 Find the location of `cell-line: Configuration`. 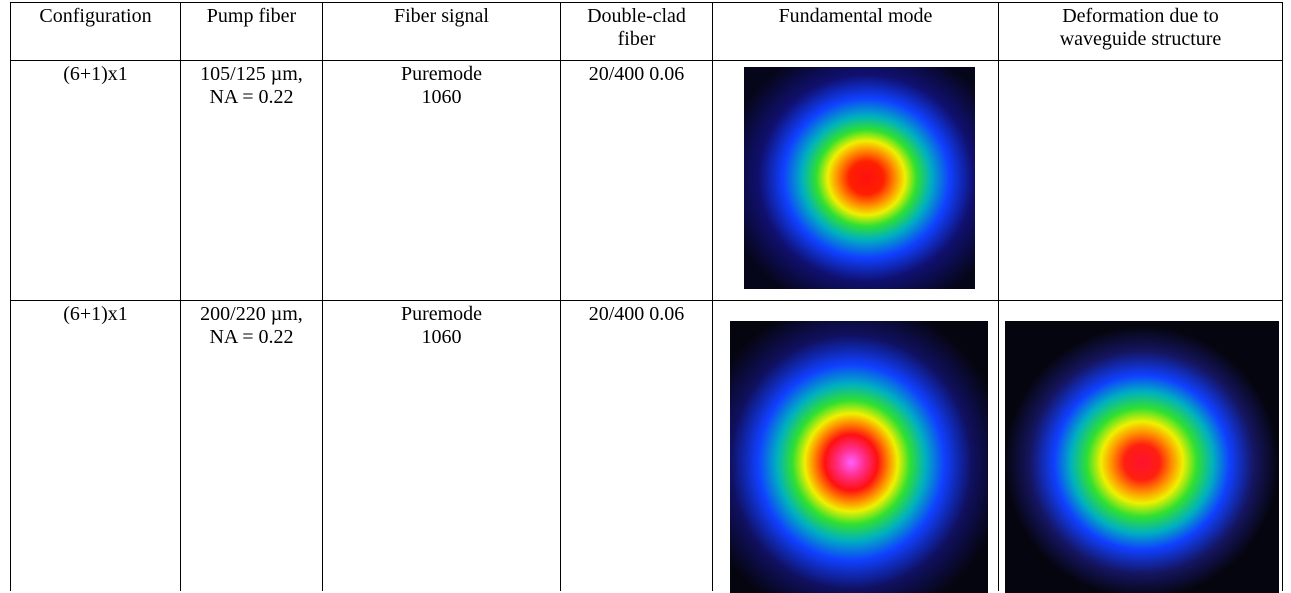

cell-line: Configuration is located at coordinates (95, 16).